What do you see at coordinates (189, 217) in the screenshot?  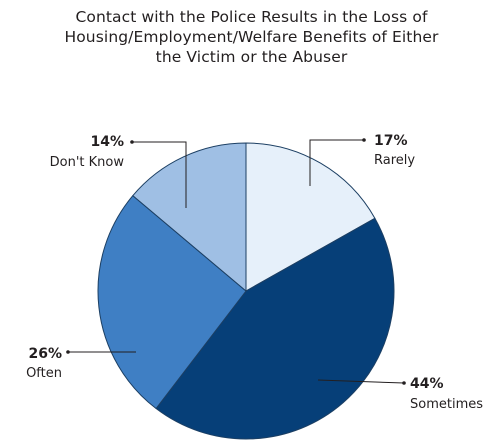 I see `pie-slice-don-t-know` at bounding box center [189, 217].